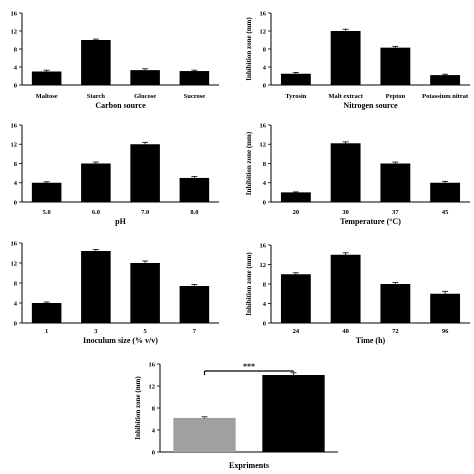 This screenshot has height=474, width=474. What do you see at coordinates (295, 96) in the screenshot?
I see `x-tick-label: Tyrosin` at bounding box center [295, 96].